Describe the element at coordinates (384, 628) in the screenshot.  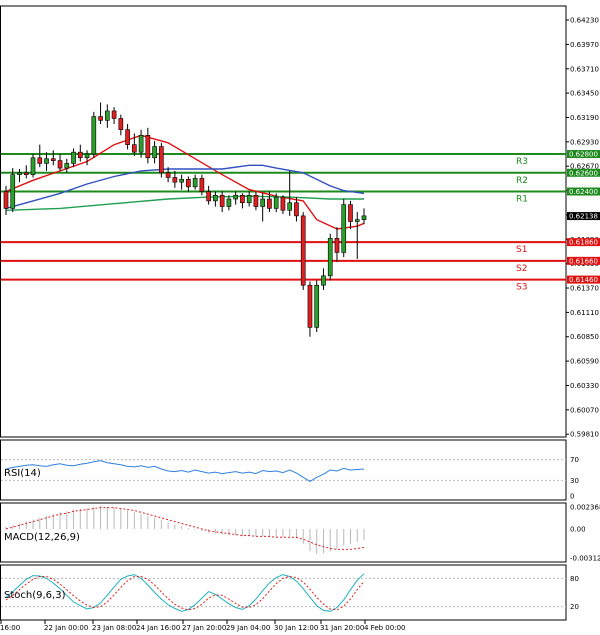
I see `time-tick-label: 4 Feb 00:00` at that location.